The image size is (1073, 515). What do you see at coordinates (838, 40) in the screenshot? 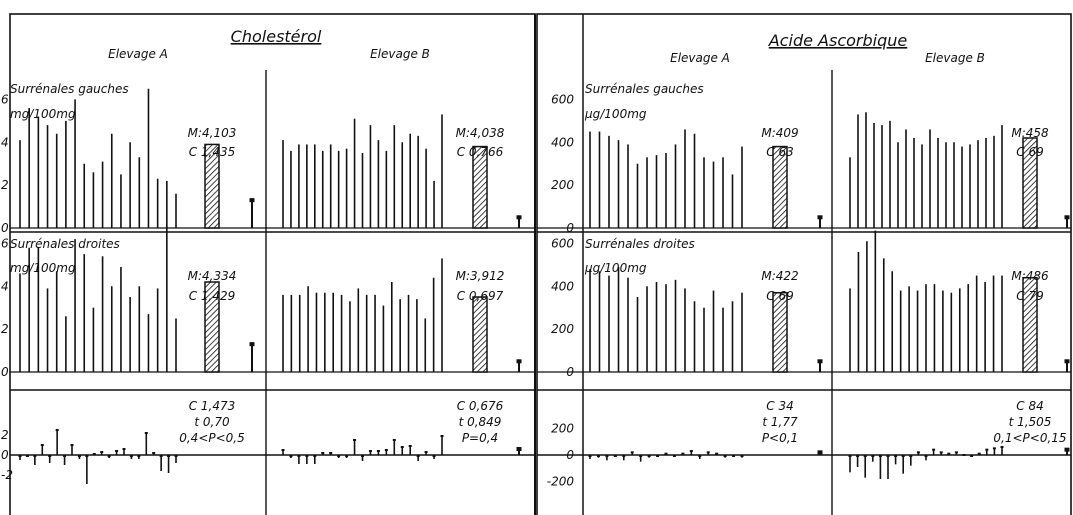
I see `ascorbic-chart-title: Acide Ascorbique` at bounding box center [838, 40].